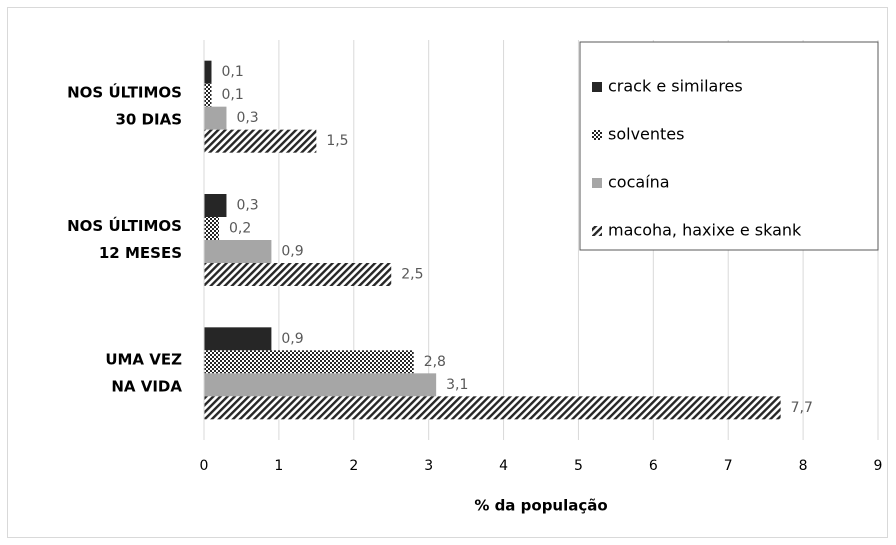 This screenshot has height=545, width=896. I want to click on x-tick-label: 1, so click(278, 466).